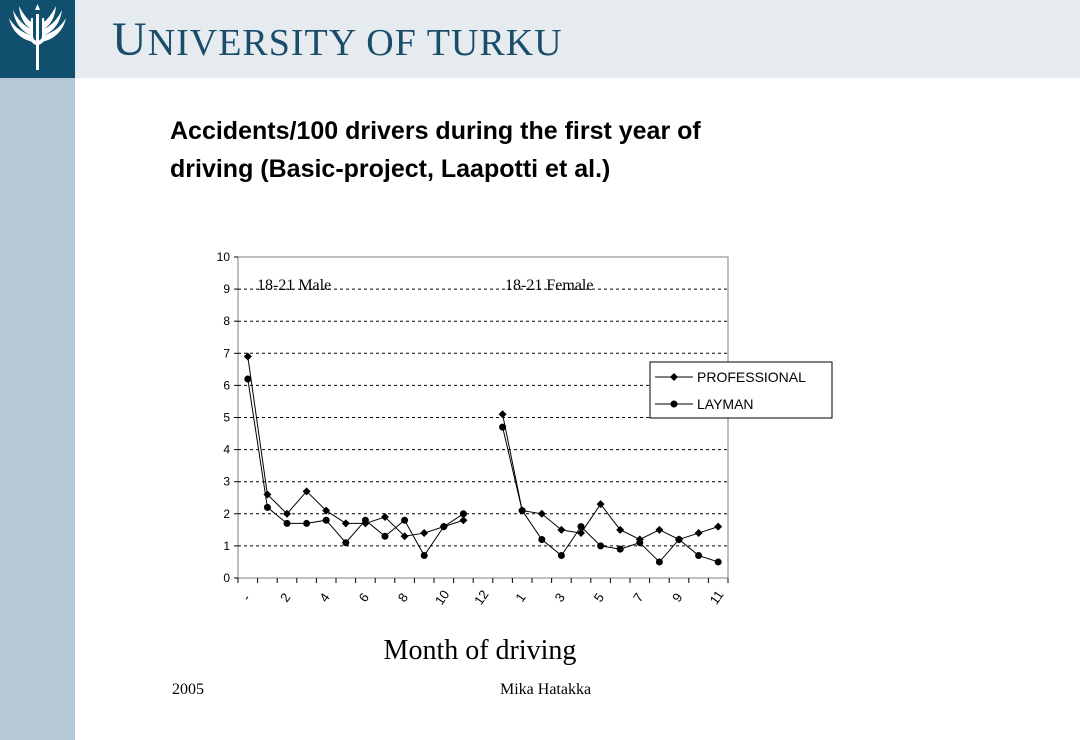 Image resolution: width=1080 pixels, height=740 pixels. Describe the element at coordinates (390, 169) in the screenshot. I see `slide-title-line-2: driving (Basic-project, Laapotti et al.)` at that location.